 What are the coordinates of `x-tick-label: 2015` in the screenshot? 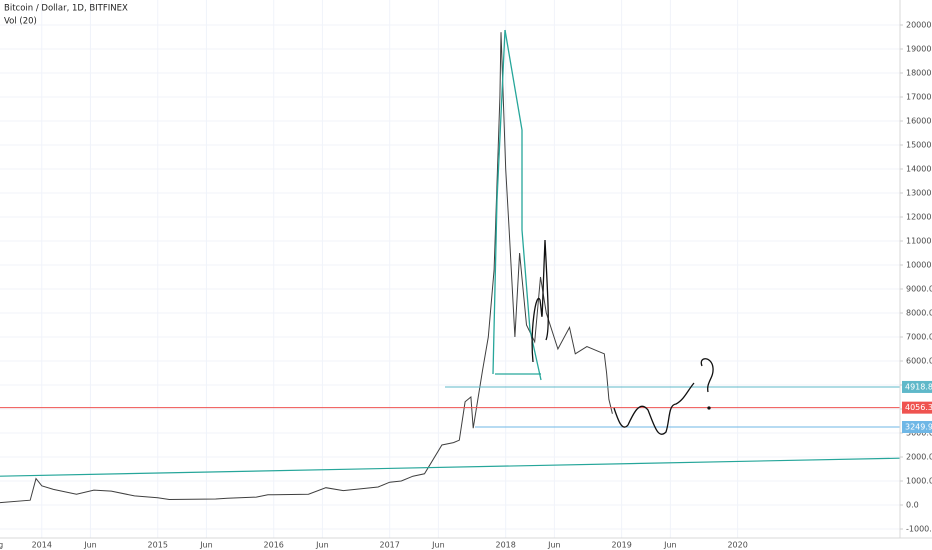 It's located at (158, 545).